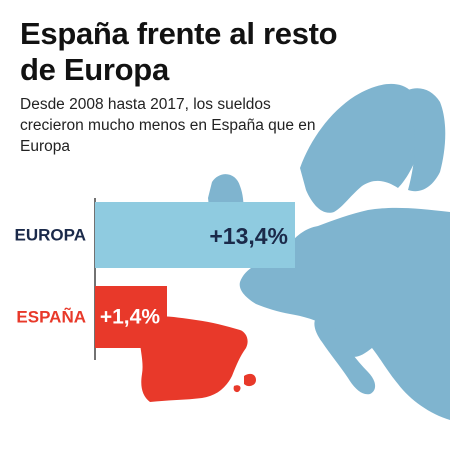 The image size is (450, 450). I want to click on bar-espana, so click(131, 317).